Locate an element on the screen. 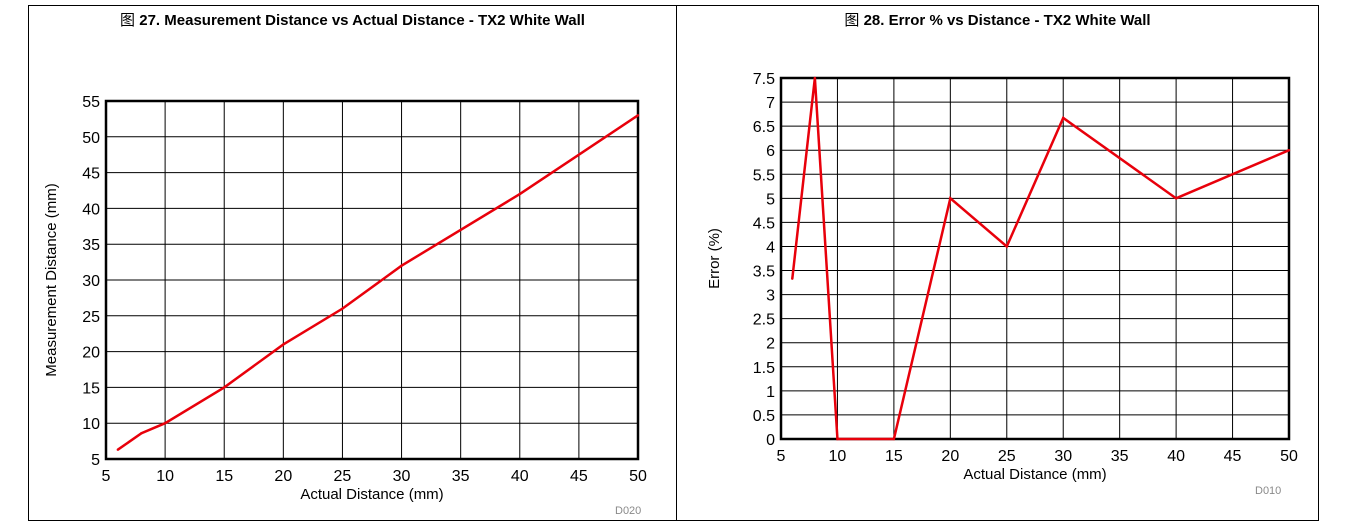  y-tick-label: 0.5 is located at coordinates (764, 416).